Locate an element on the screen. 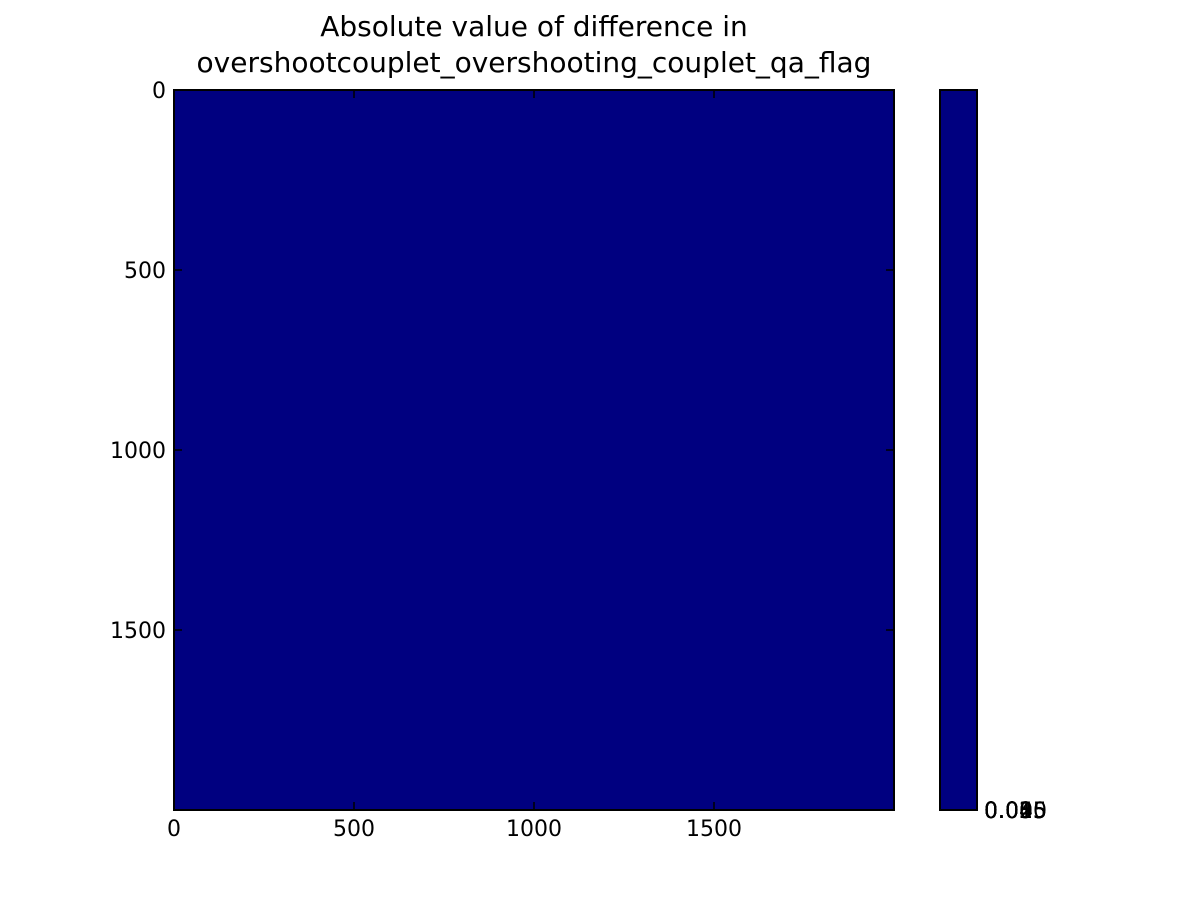 The height and width of the screenshot is (900, 1200). colorbar-tick-label: 0.015 is located at coordinates (1015, 811).